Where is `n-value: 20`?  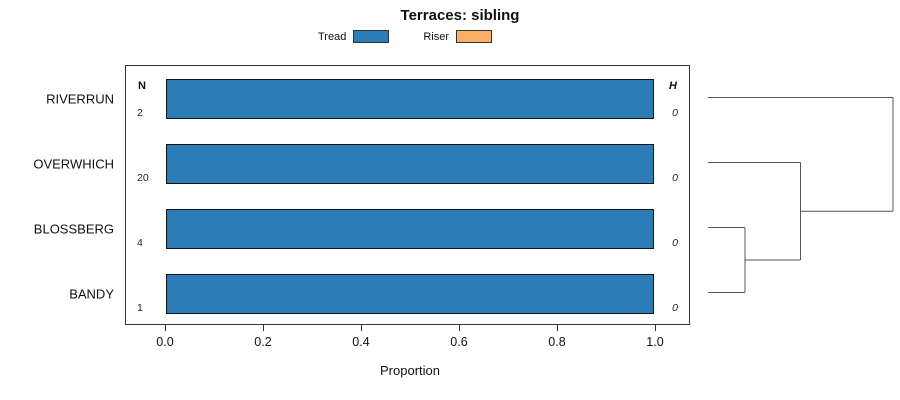 n-value: 20 is located at coordinates (143, 178).